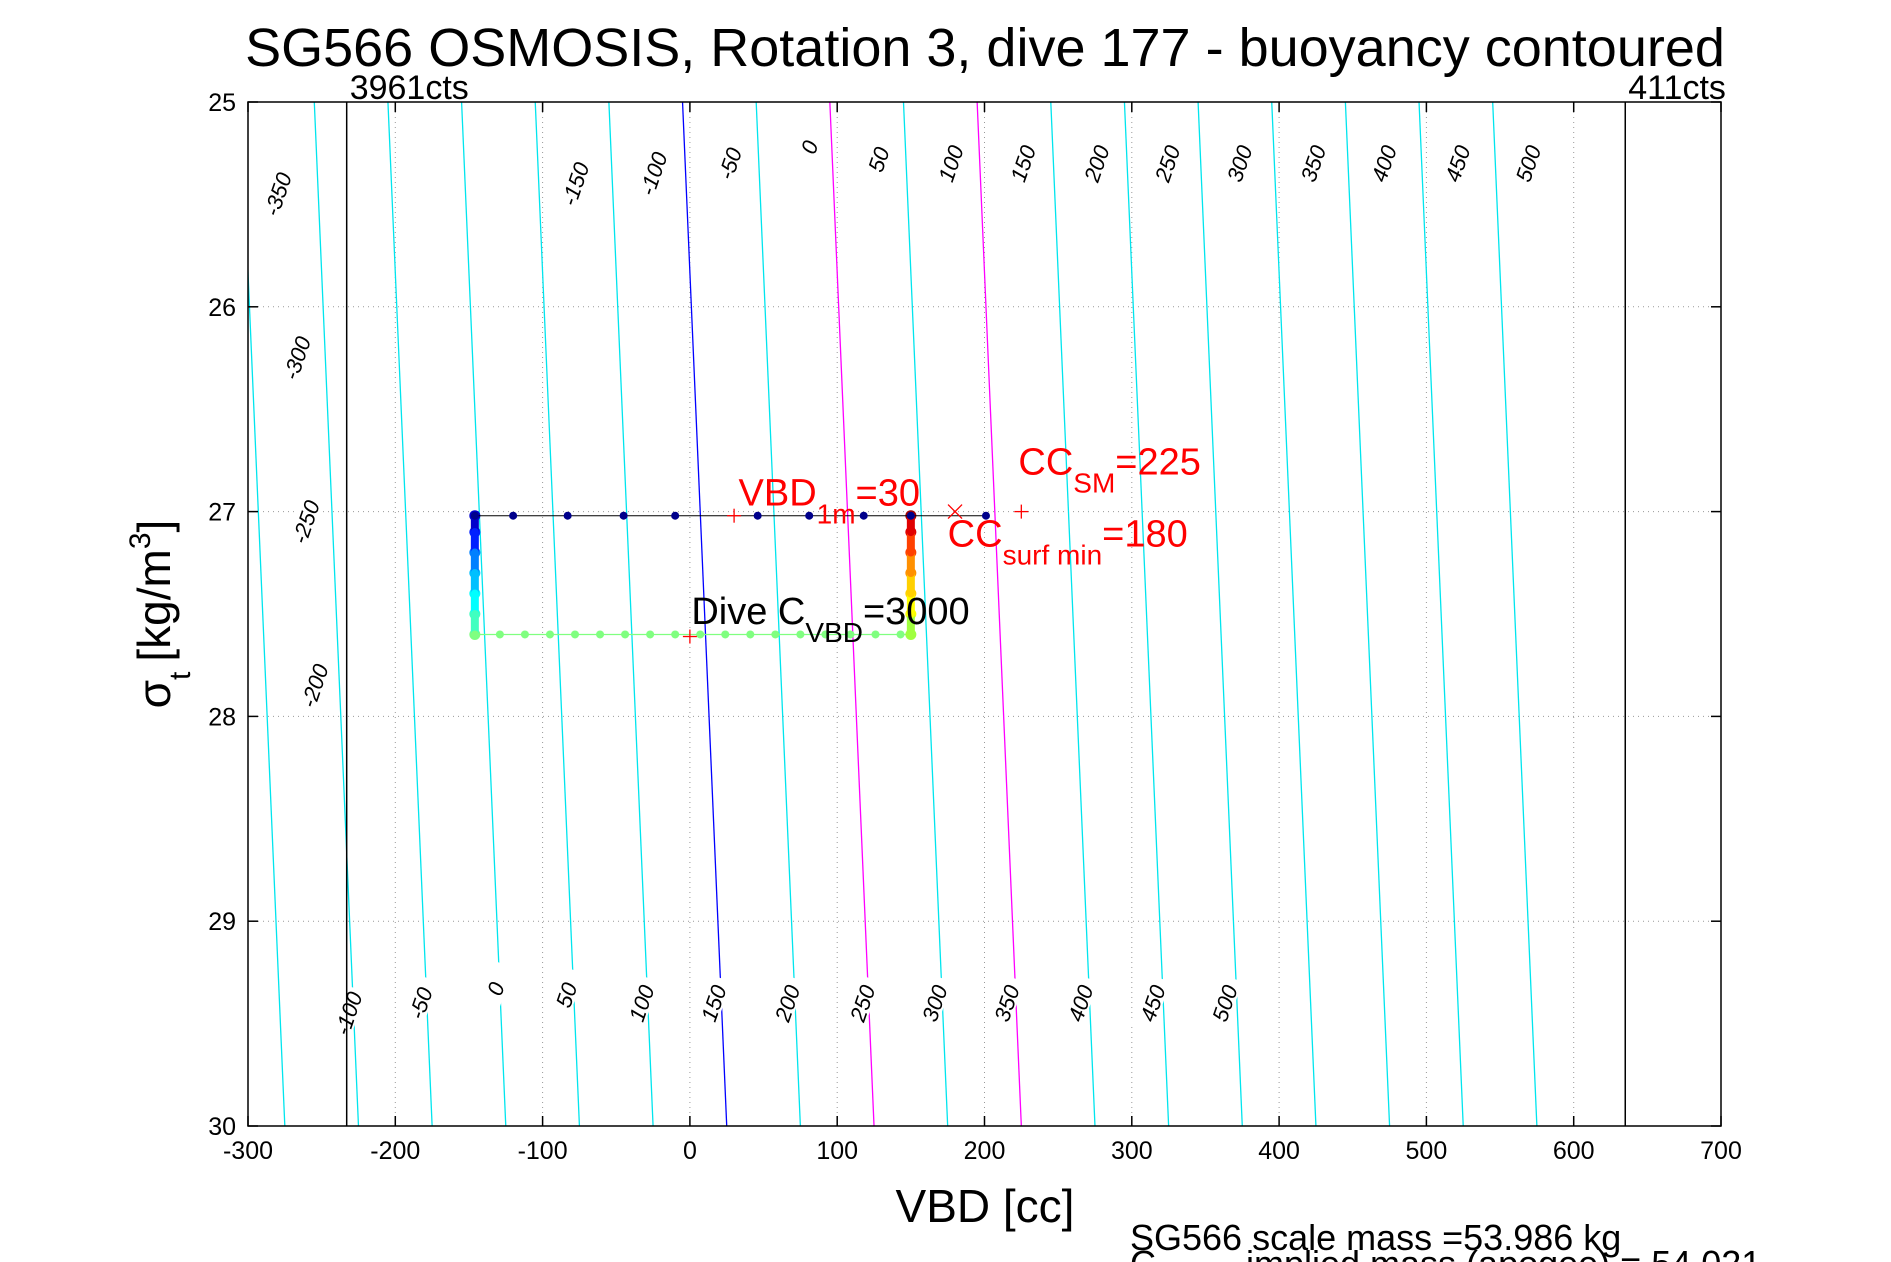  Describe the element at coordinates (409, 88) in the screenshot. I see `limit-line-label: 3961cts` at that location.